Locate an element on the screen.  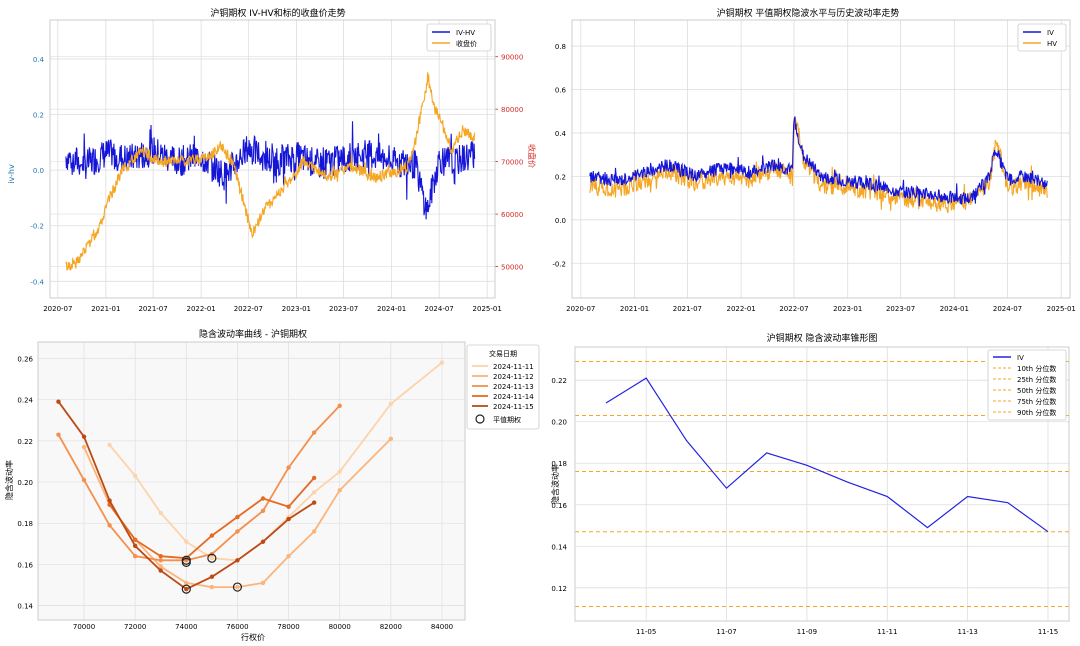
panel3-ylabel: 隐含波动率 is located at coordinates (9, 480).